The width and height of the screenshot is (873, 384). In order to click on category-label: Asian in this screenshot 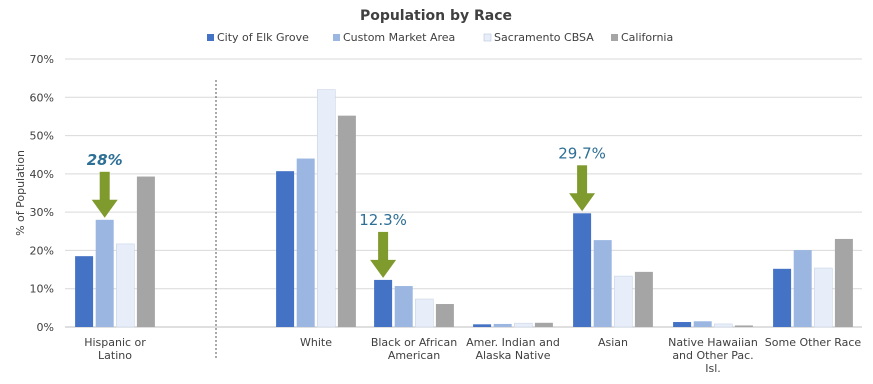, I will do `click(613, 342)`.